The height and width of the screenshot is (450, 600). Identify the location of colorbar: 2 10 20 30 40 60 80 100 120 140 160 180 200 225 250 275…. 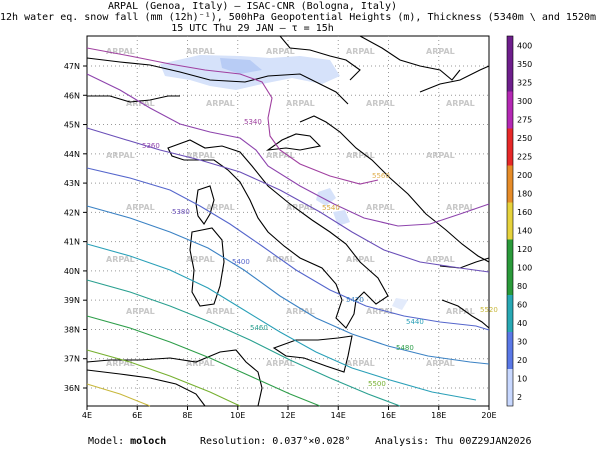
(519, 221).